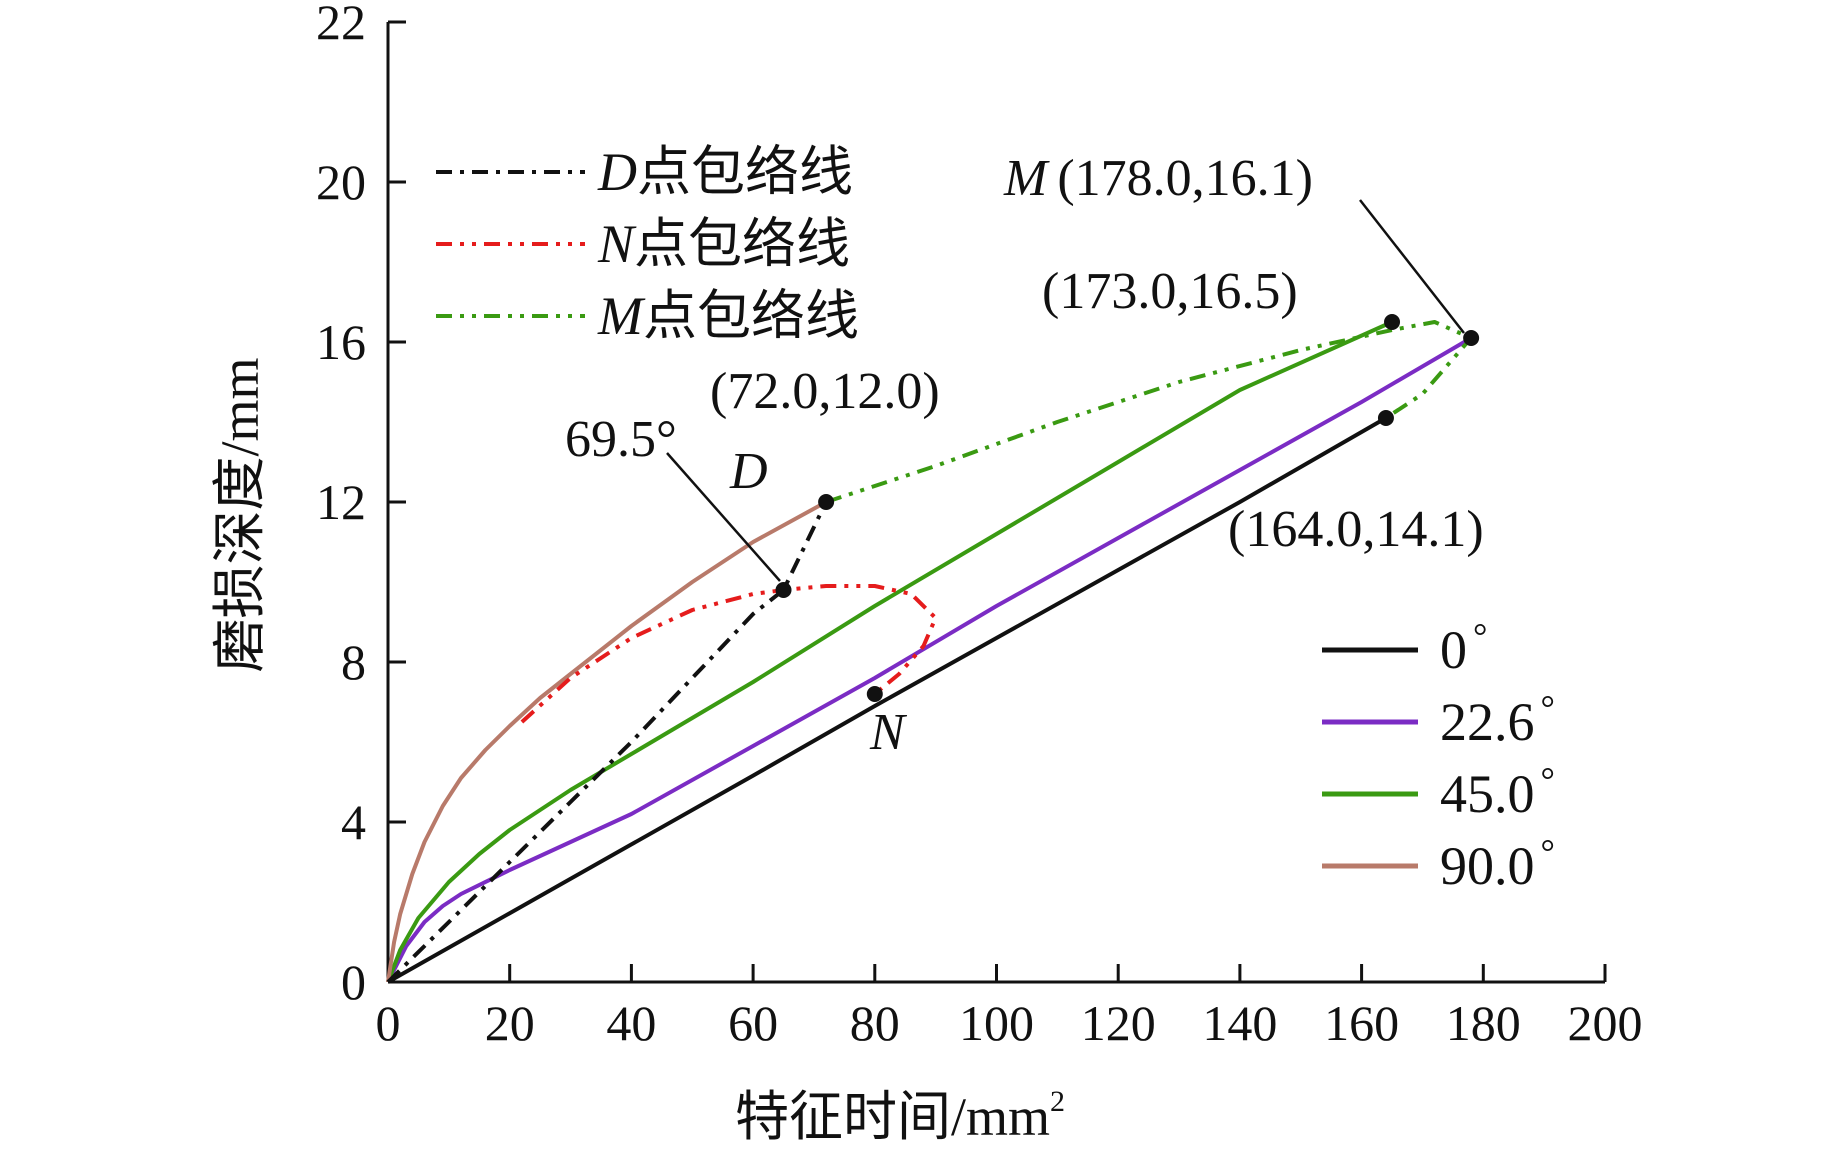 This screenshot has height=1154, width=1843. I want to click on envelope-line-D, so click(607, 742).